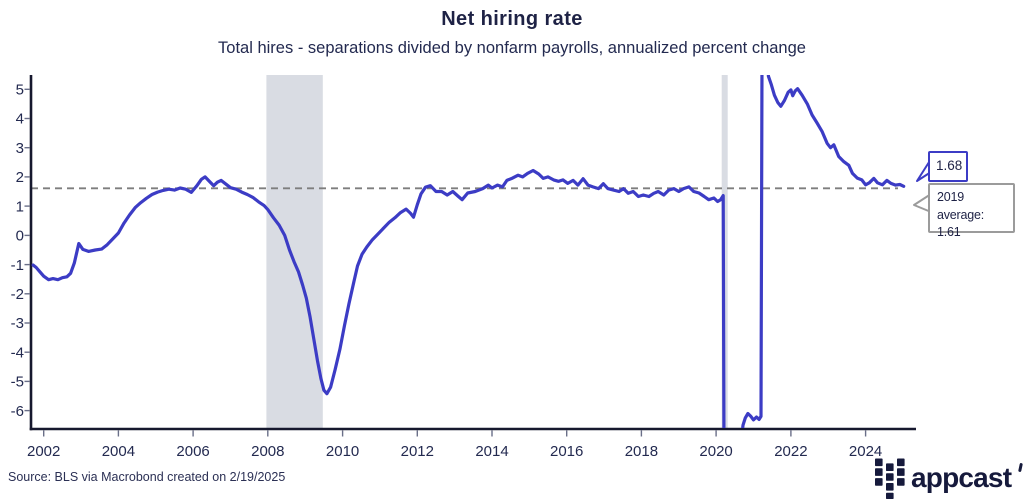 The width and height of the screenshot is (1024, 501). What do you see at coordinates (417, 451) in the screenshot?
I see `svg-text: 2012` at bounding box center [417, 451].